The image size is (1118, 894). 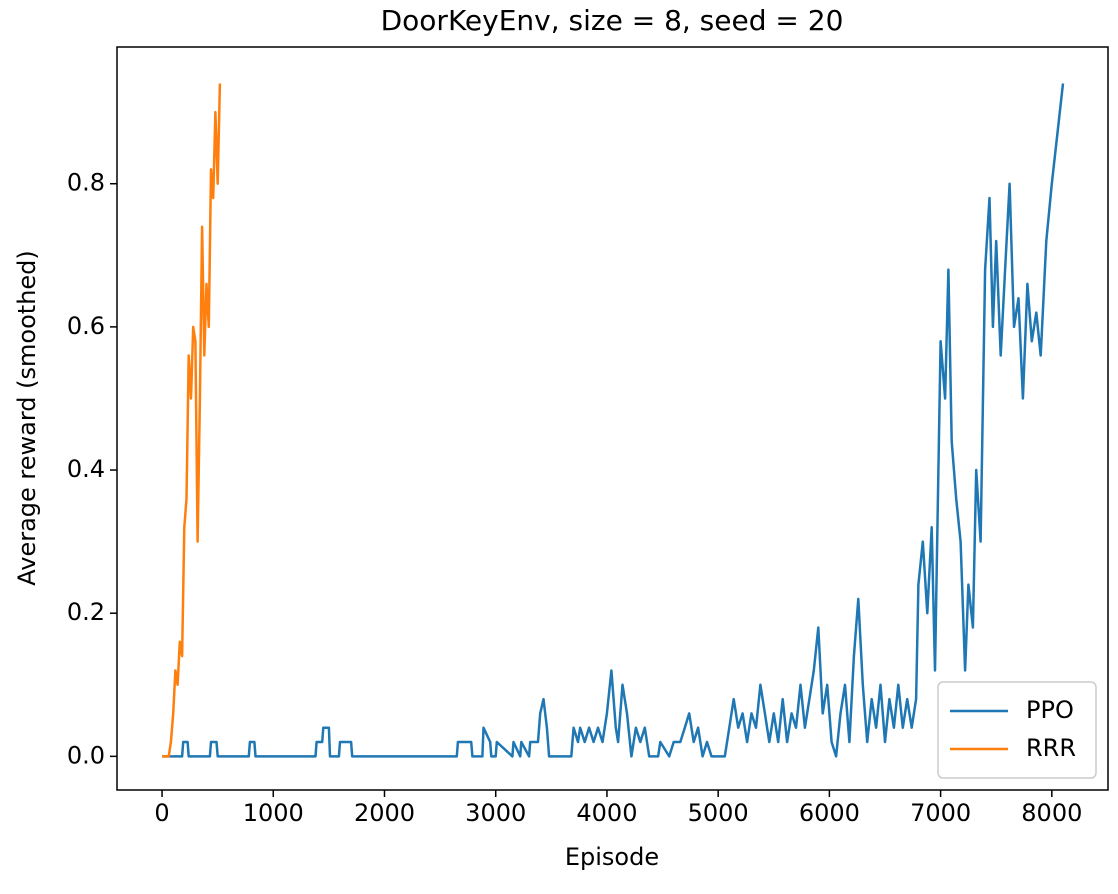 I want to click on x-tick-label: 7000, so click(x=940, y=813).